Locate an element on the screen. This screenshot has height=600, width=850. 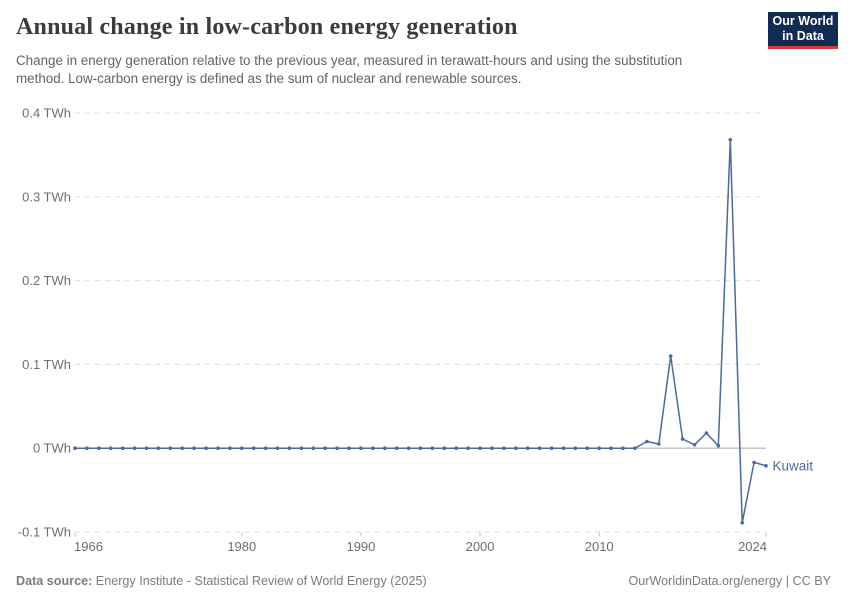
y-axis-tick-label: 0 TWh is located at coordinates (52, 448).